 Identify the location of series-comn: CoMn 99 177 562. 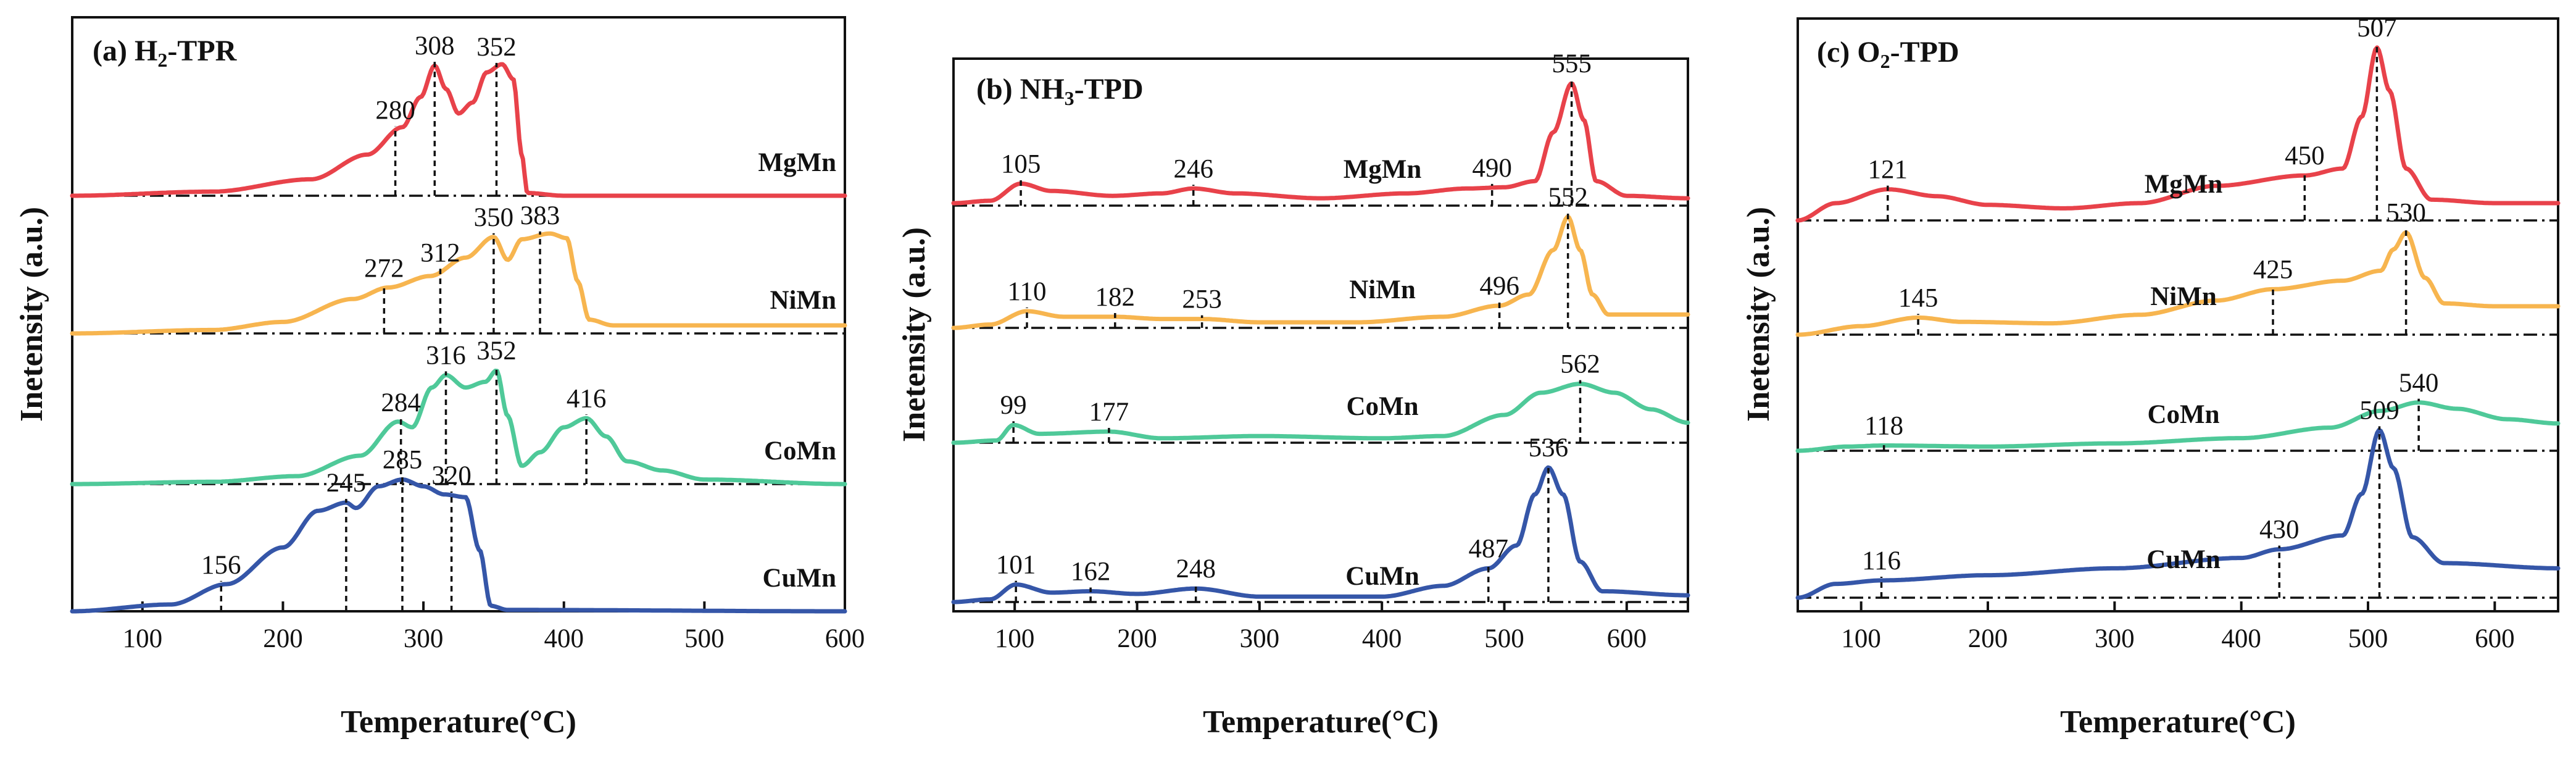
(1320, 397).